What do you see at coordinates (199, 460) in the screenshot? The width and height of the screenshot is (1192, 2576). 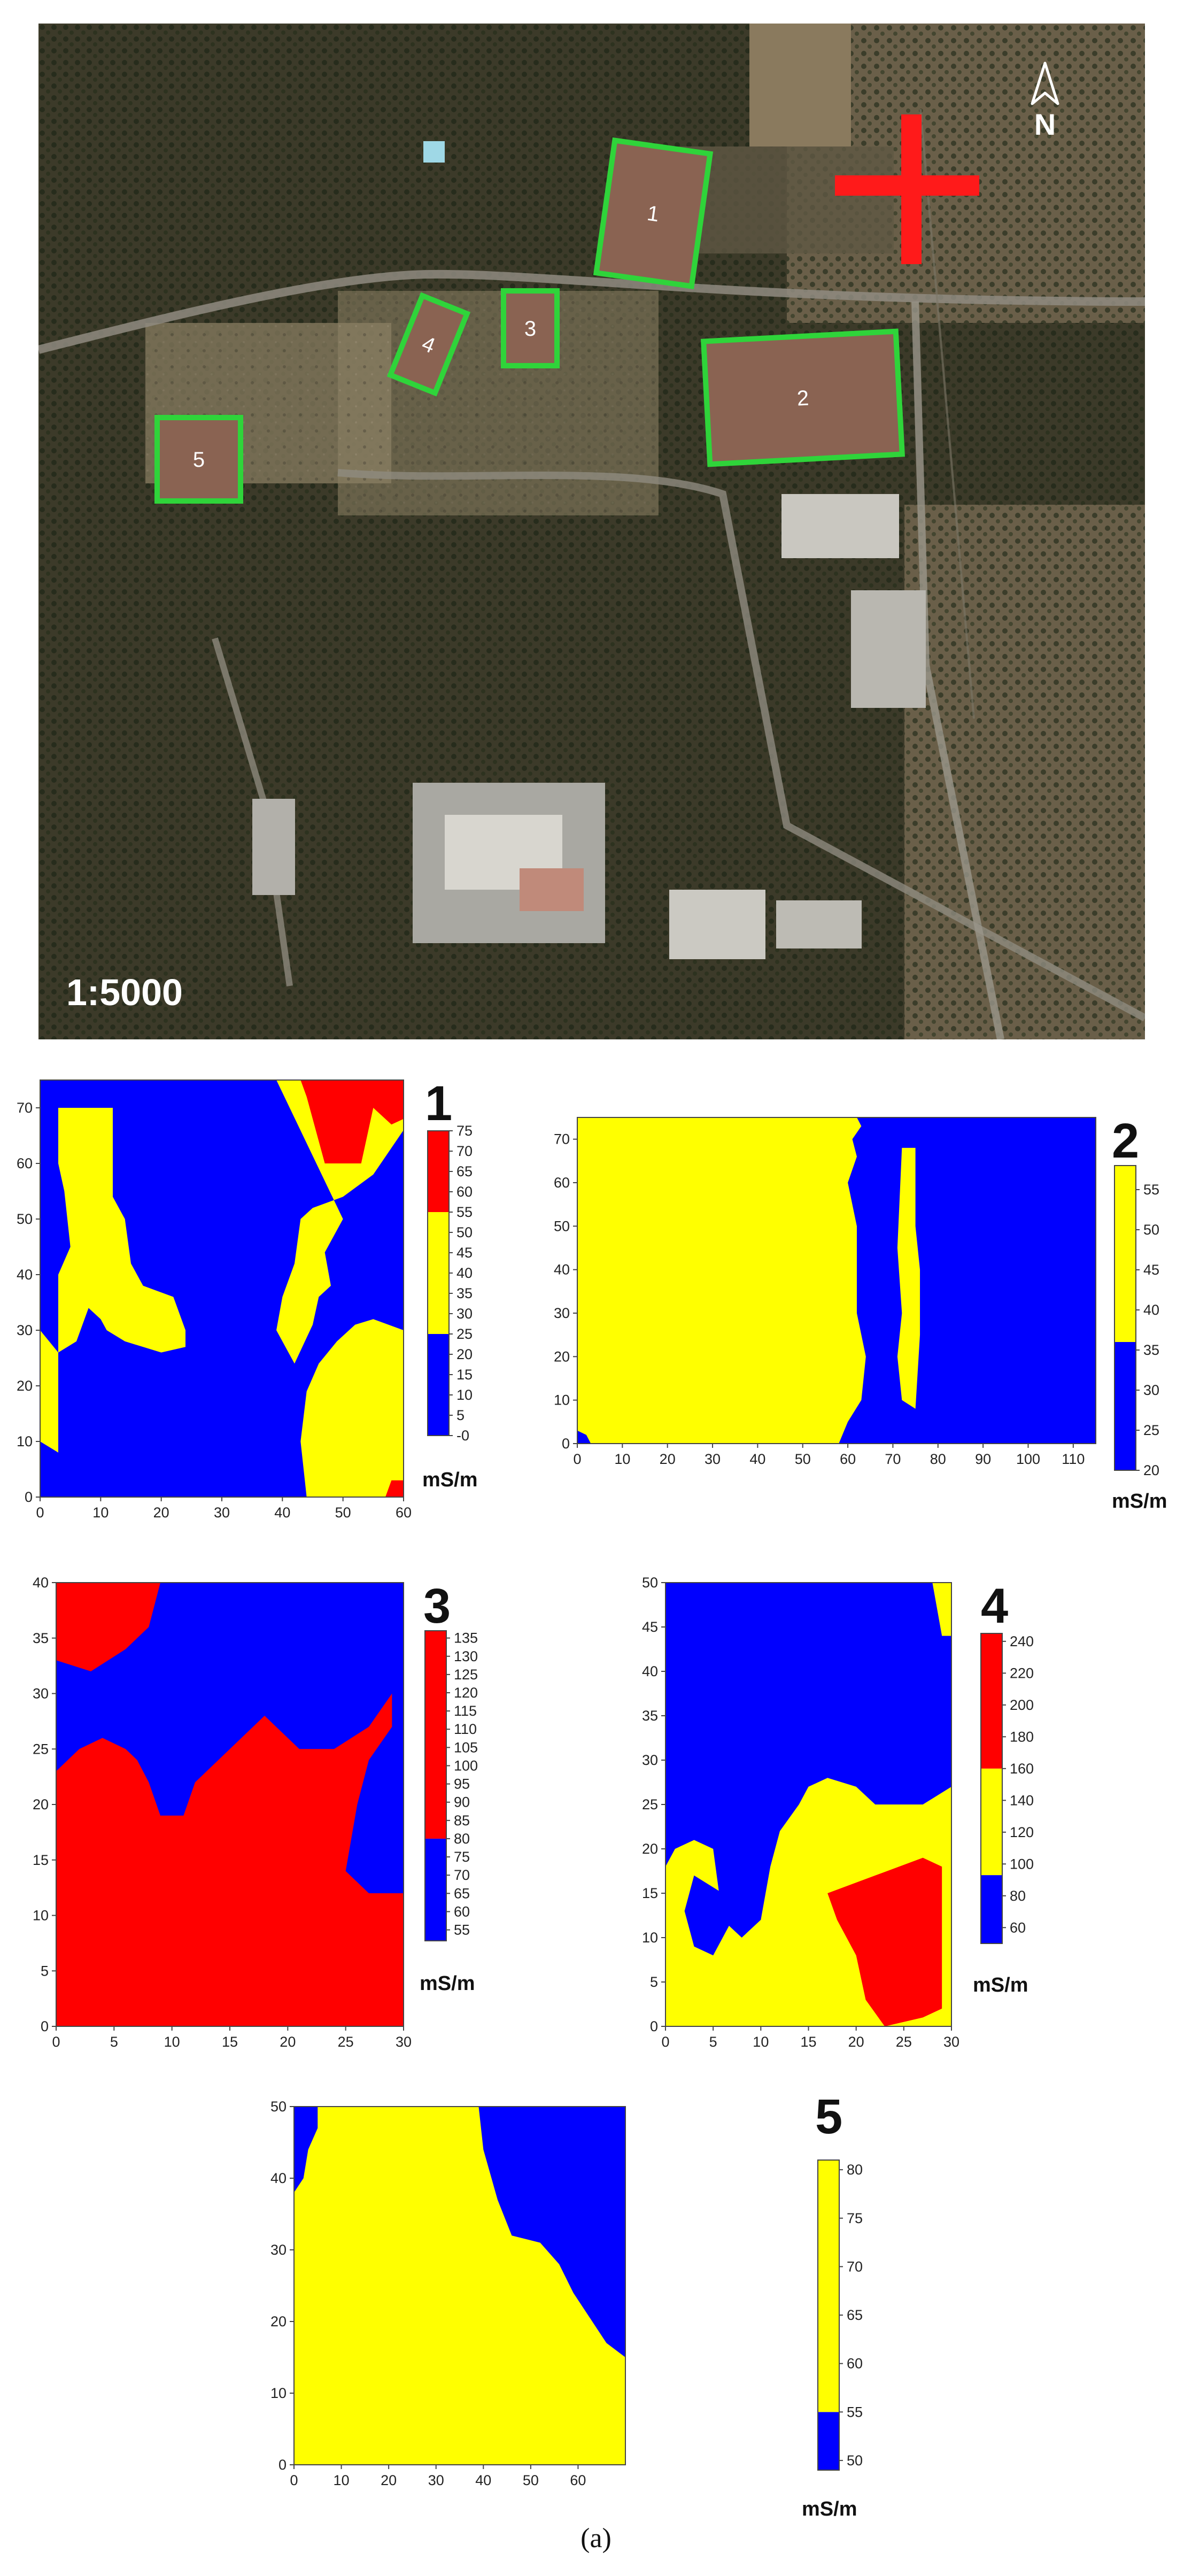 I see `plot-label-5: 5` at bounding box center [199, 460].